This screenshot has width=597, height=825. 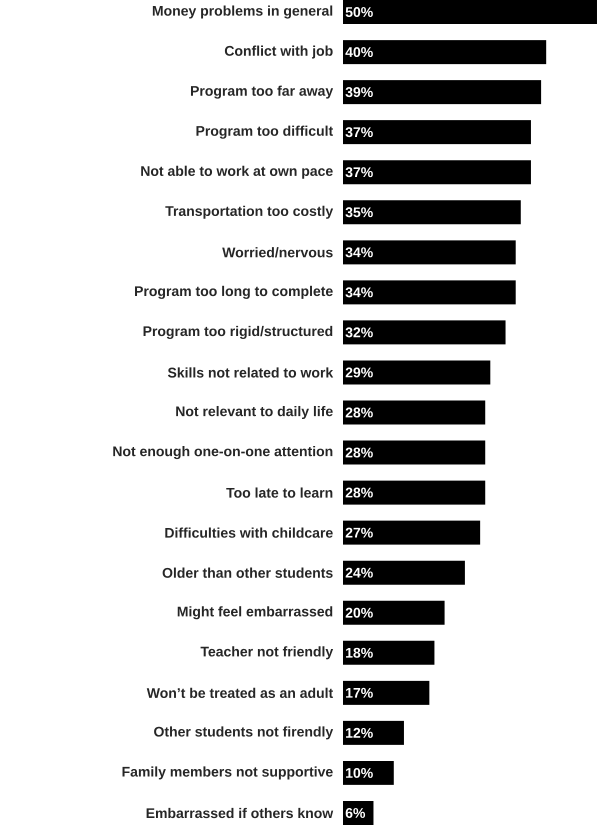 I want to click on y-tick-label: Money problems in general, so click(x=242, y=12).